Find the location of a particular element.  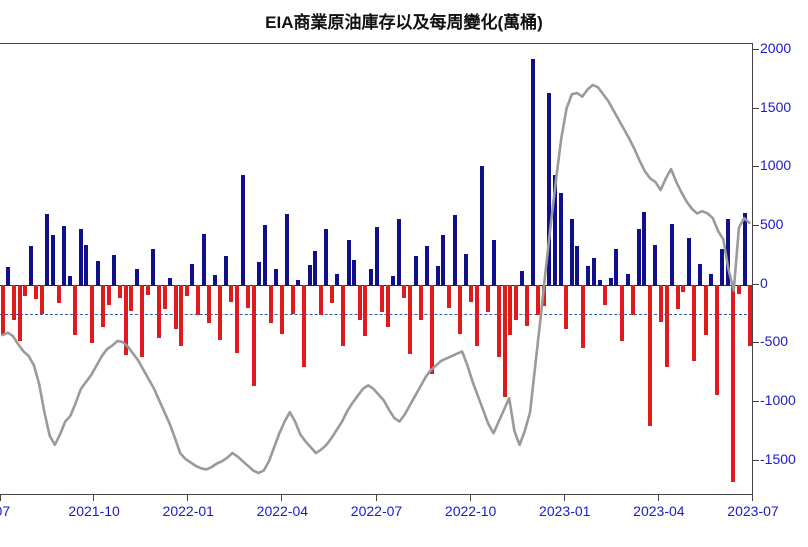

x-tick-label: 2022-01 is located at coordinates (188, 511).